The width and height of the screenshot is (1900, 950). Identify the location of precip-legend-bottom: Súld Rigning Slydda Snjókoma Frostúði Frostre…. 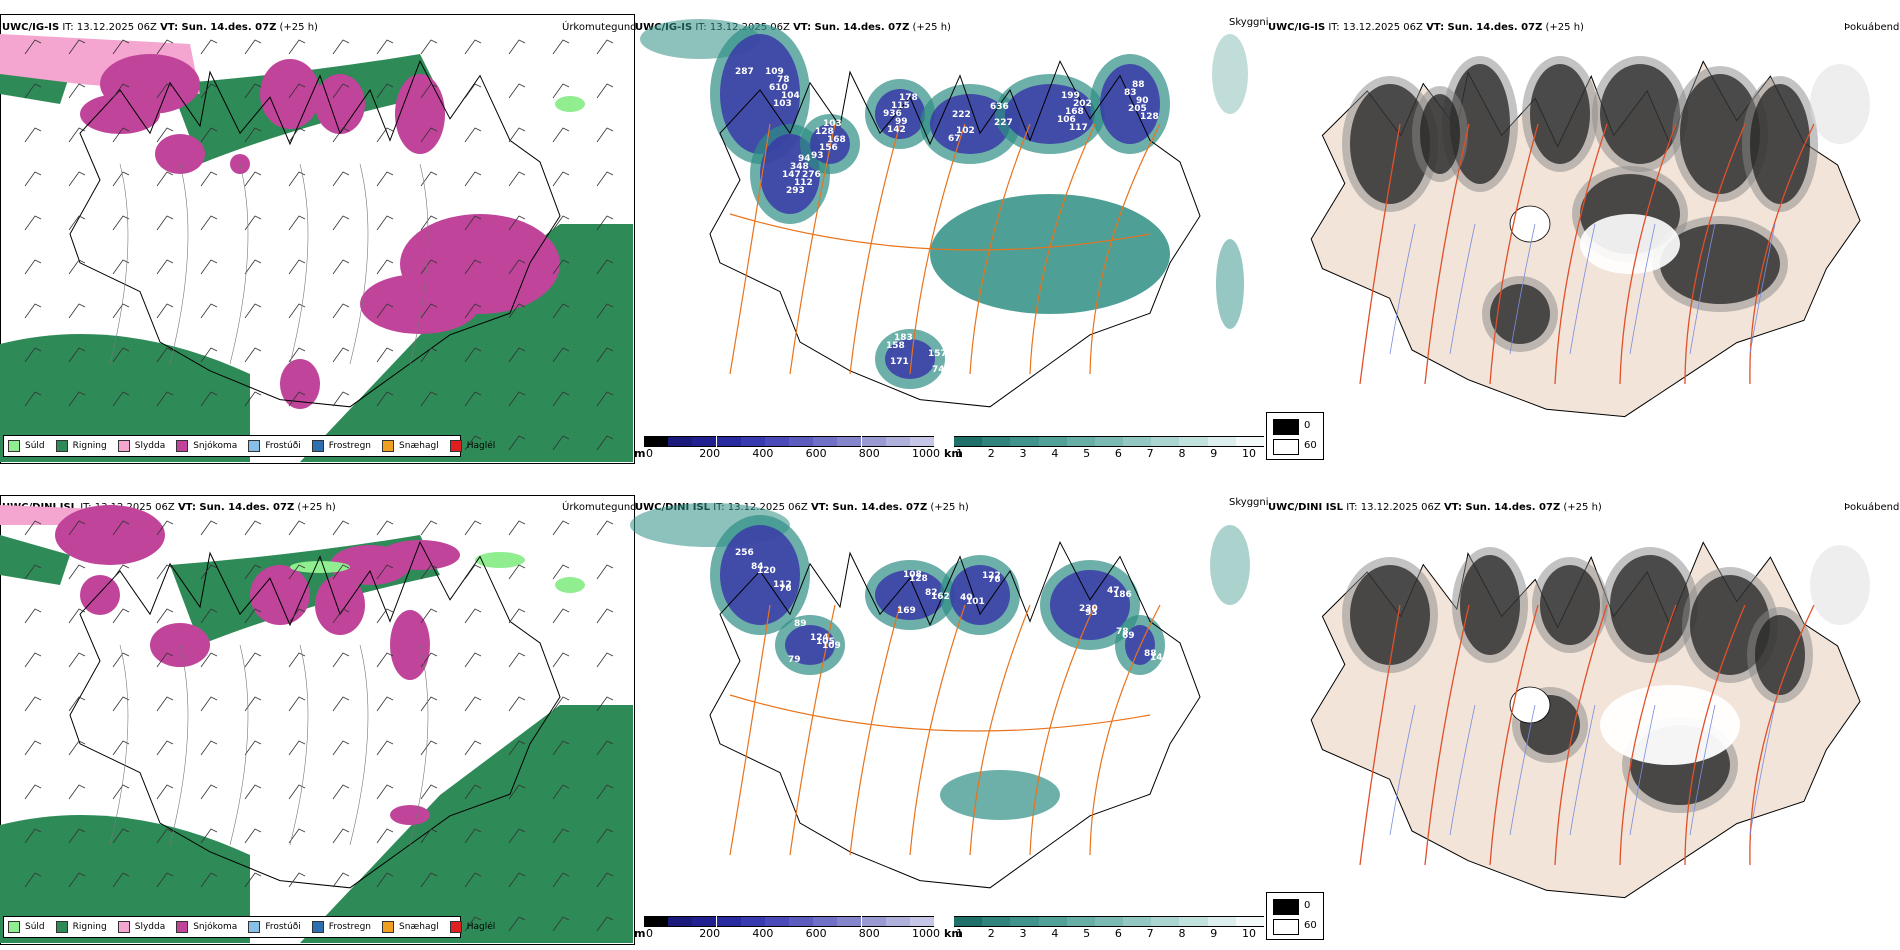
(249, 927).